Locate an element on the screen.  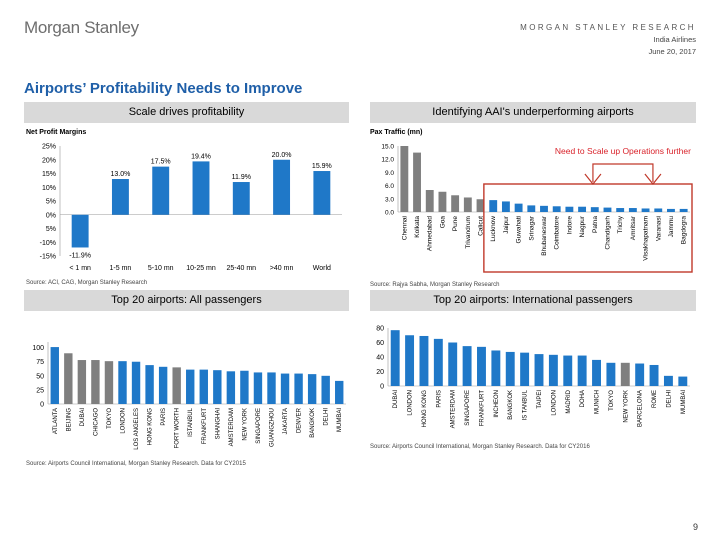
bar-kolkata is located at coordinates (417, 182).